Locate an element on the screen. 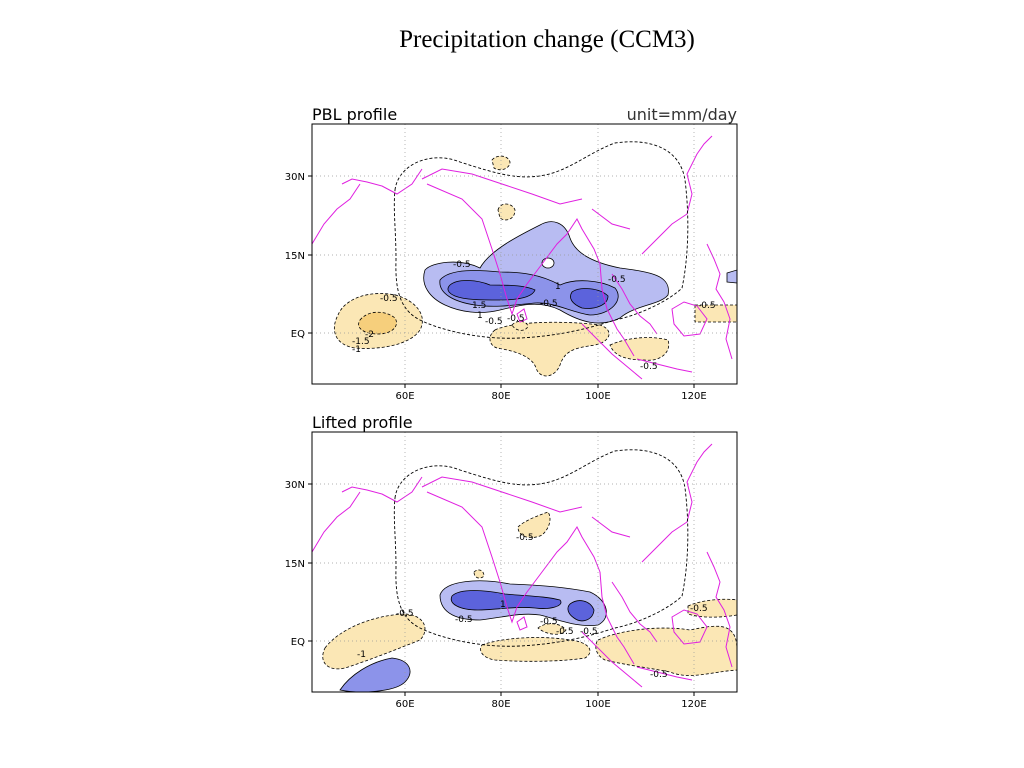 The image size is (1024, 768). slide-title: Precipitation change (CCM3) is located at coordinates (547, 39).